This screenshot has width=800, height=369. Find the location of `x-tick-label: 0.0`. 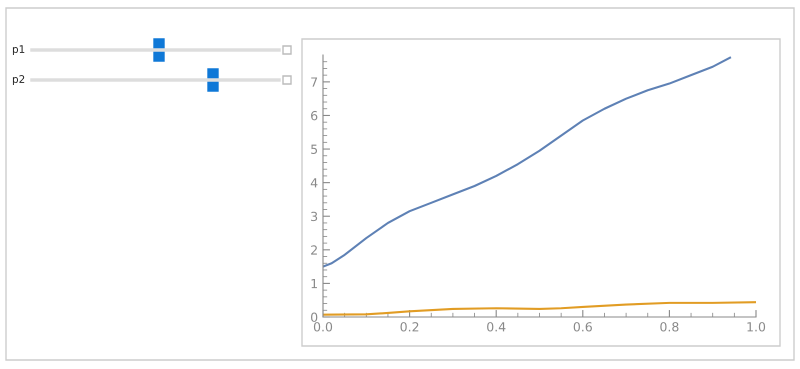

x-tick-label: 0.0 is located at coordinates (323, 327).